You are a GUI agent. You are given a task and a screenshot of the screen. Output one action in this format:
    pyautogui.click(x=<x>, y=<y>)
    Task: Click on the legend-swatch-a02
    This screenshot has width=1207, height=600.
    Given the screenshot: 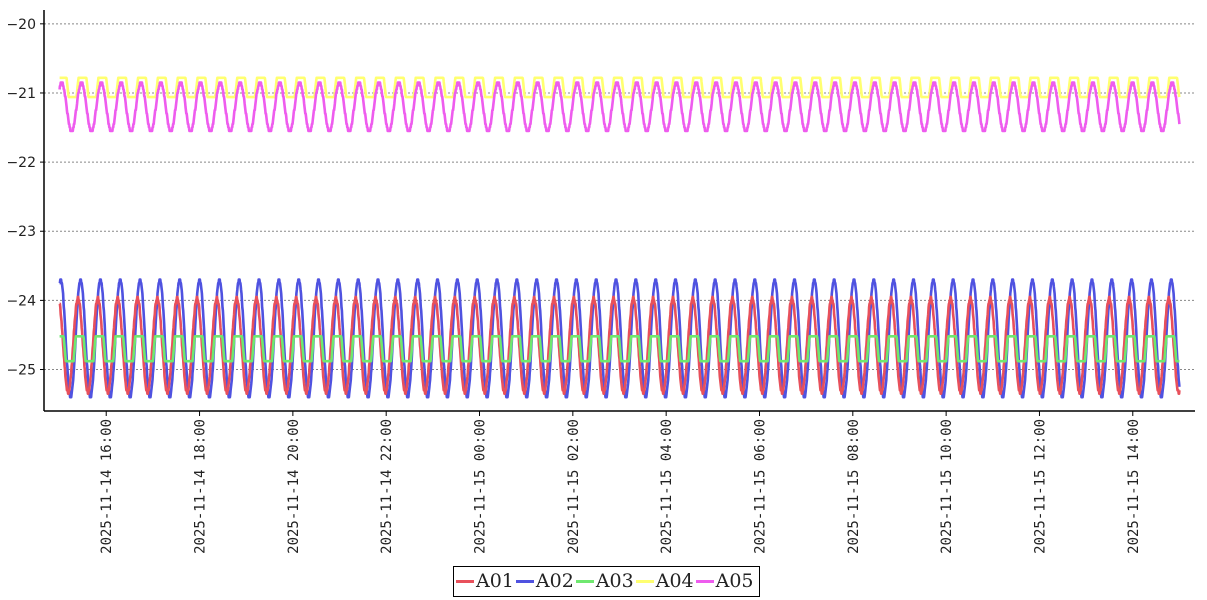 What is the action you would take?
    pyautogui.click(x=524, y=581)
    